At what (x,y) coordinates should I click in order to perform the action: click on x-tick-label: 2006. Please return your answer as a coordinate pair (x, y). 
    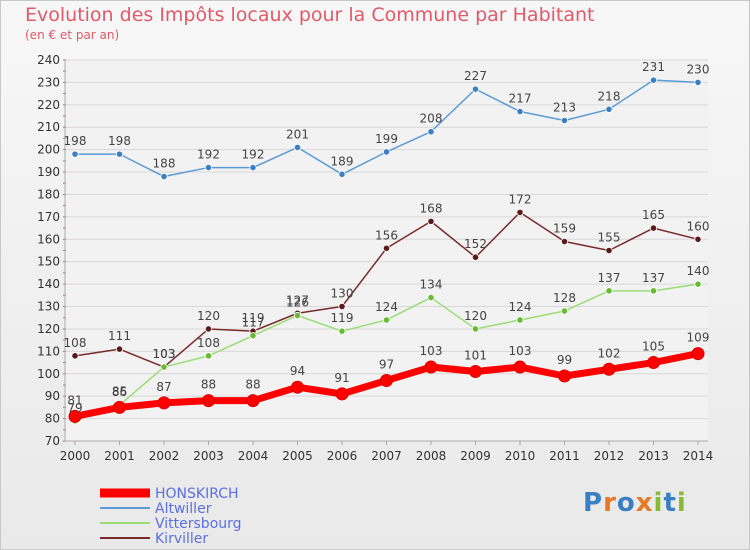
    Looking at the image, I should click on (342, 456).